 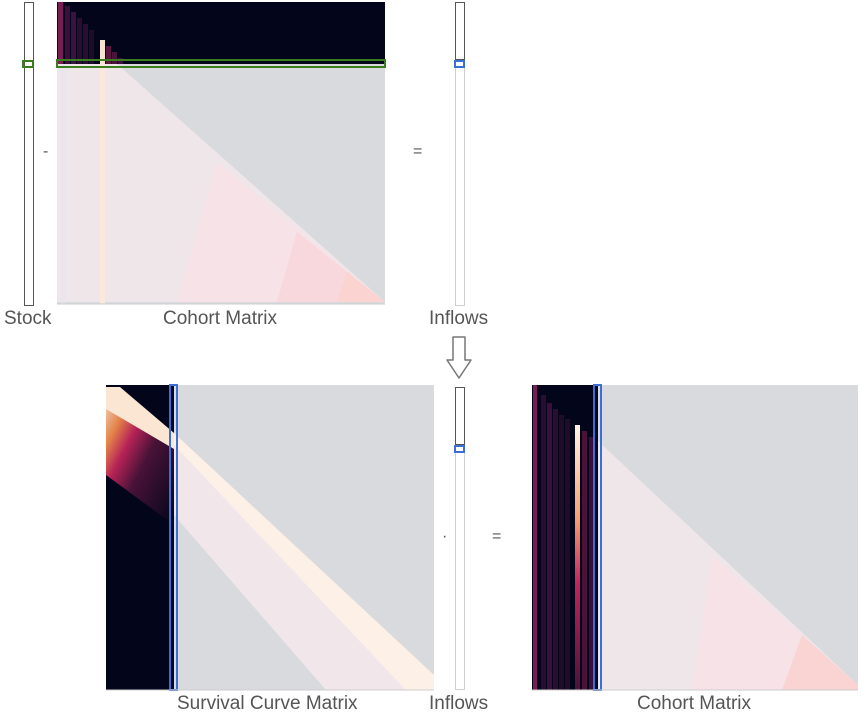 I want to click on equals-operator-bottom: =, so click(x=497, y=536).